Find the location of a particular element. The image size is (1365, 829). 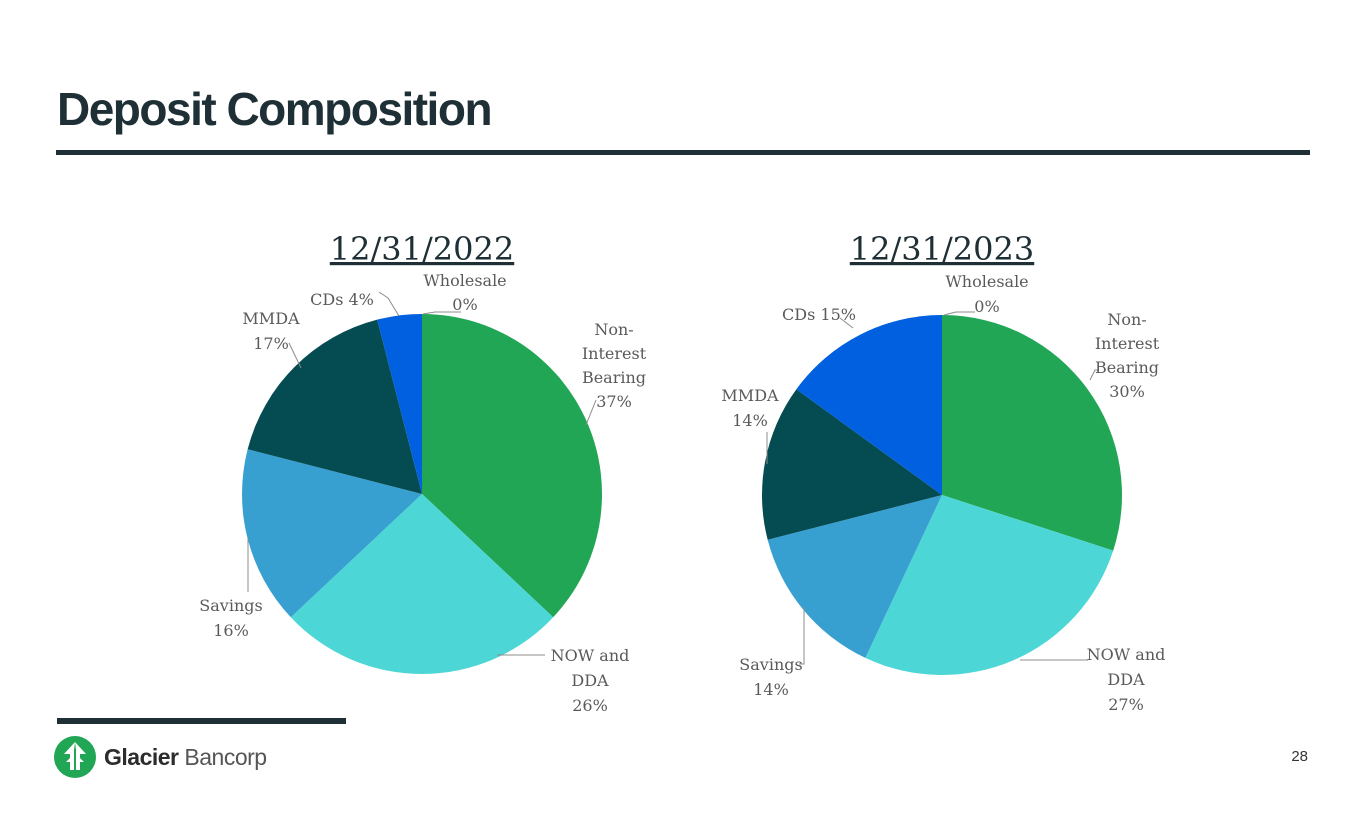

chart-title: 12/31/2023 is located at coordinates (942, 249).